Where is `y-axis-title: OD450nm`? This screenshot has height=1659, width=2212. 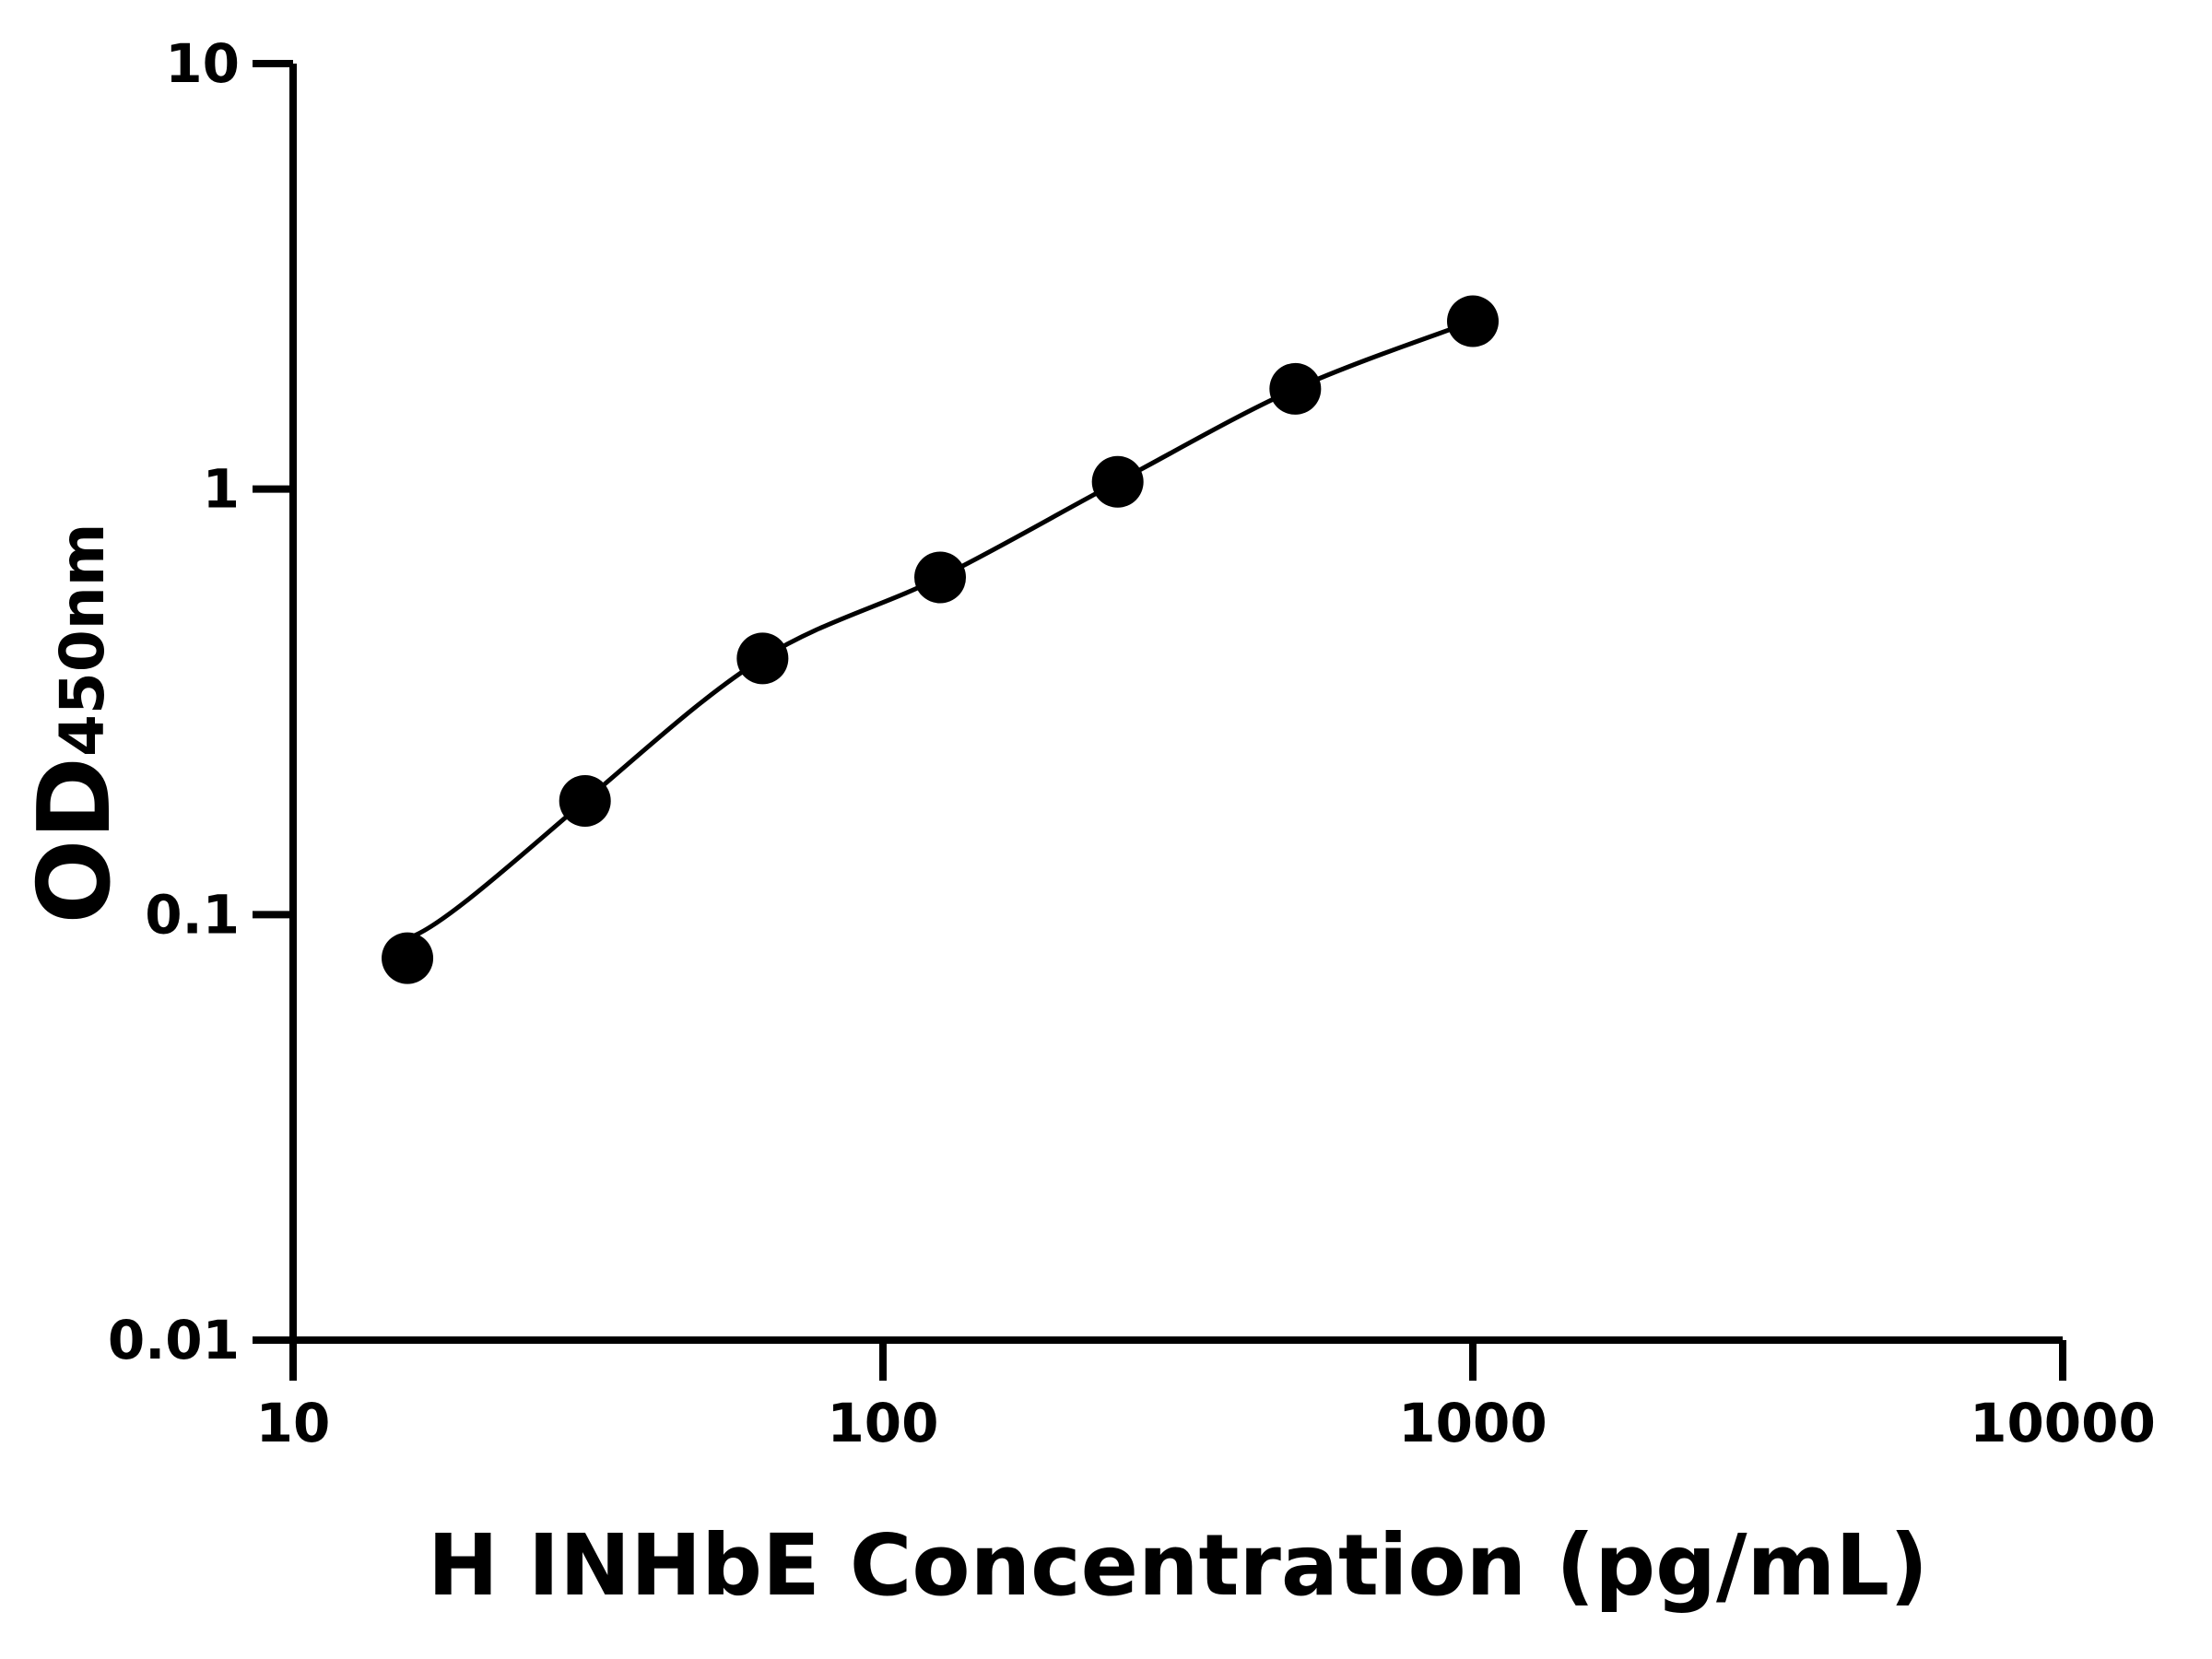 y-axis-title: OD450nm is located at coordinates (75, 724).